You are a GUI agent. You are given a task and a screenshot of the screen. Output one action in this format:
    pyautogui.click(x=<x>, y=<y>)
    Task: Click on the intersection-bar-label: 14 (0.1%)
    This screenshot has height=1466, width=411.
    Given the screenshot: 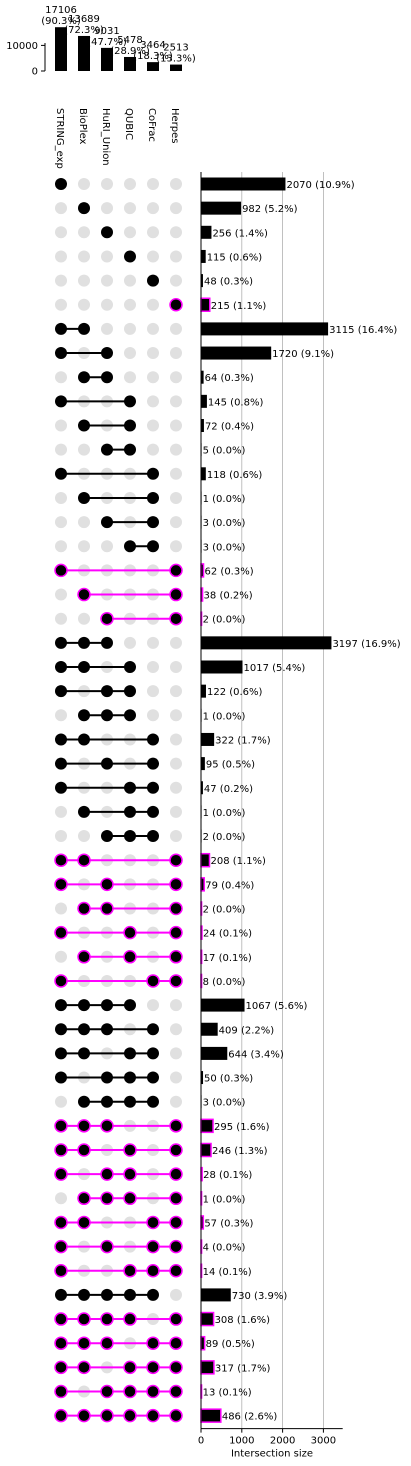 What is the action you would take?
    pyautogui.click(x=227, y=1272)
    